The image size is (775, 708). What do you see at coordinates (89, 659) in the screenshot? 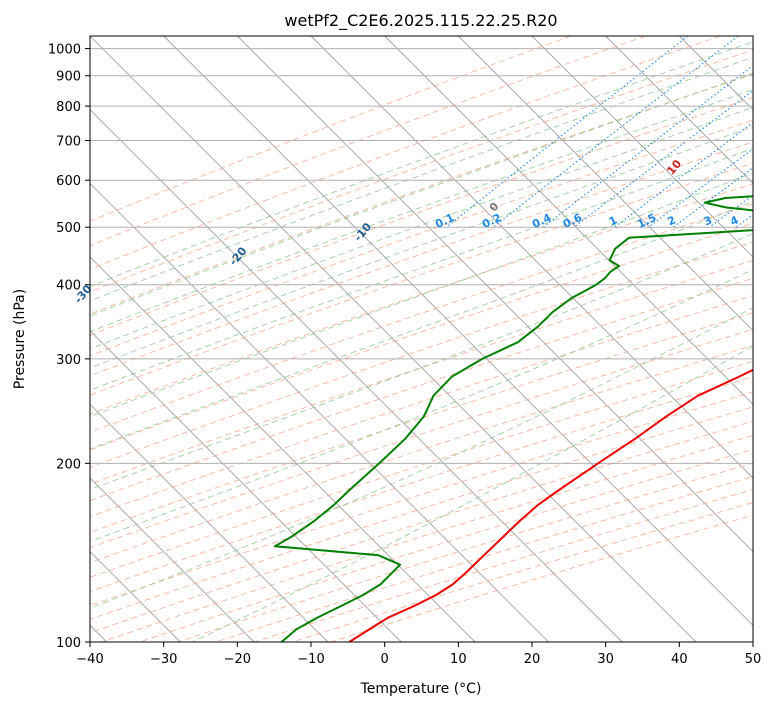
I see `x-tick-label: −40` at bounding box center [89, 659].